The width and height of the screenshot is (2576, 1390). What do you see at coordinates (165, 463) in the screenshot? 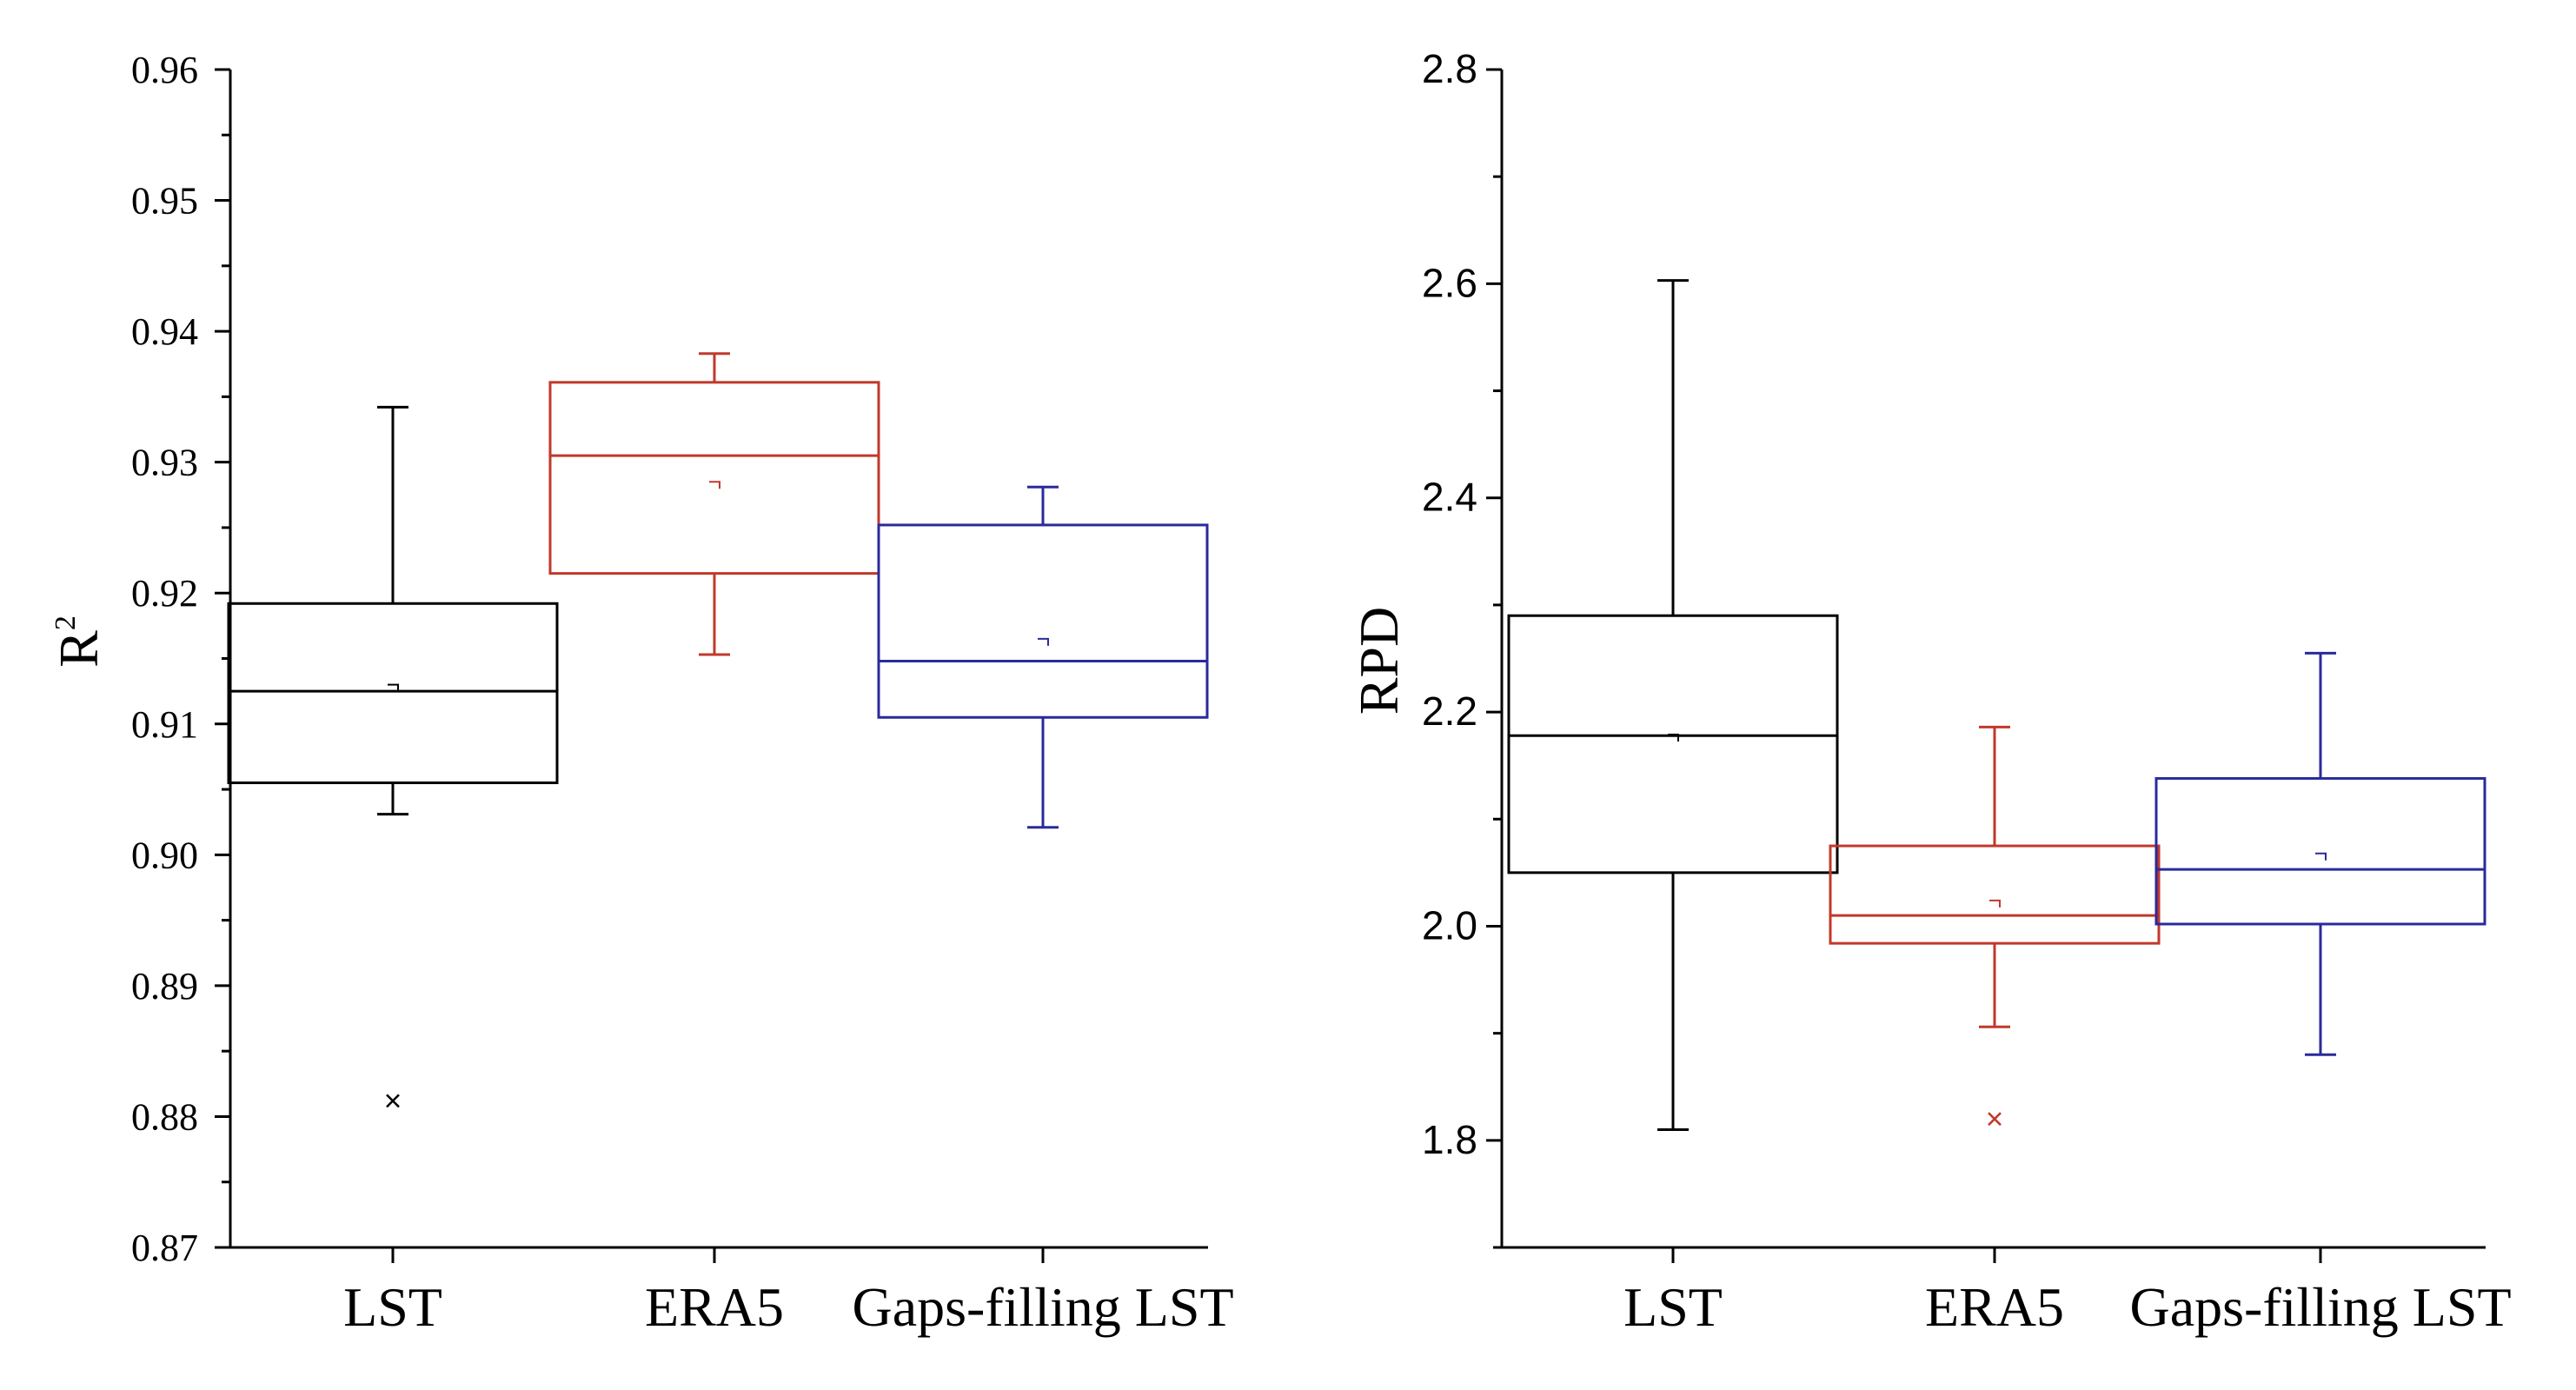
I see `y-tick-label: 0.93` at bounding box center [165, 463].